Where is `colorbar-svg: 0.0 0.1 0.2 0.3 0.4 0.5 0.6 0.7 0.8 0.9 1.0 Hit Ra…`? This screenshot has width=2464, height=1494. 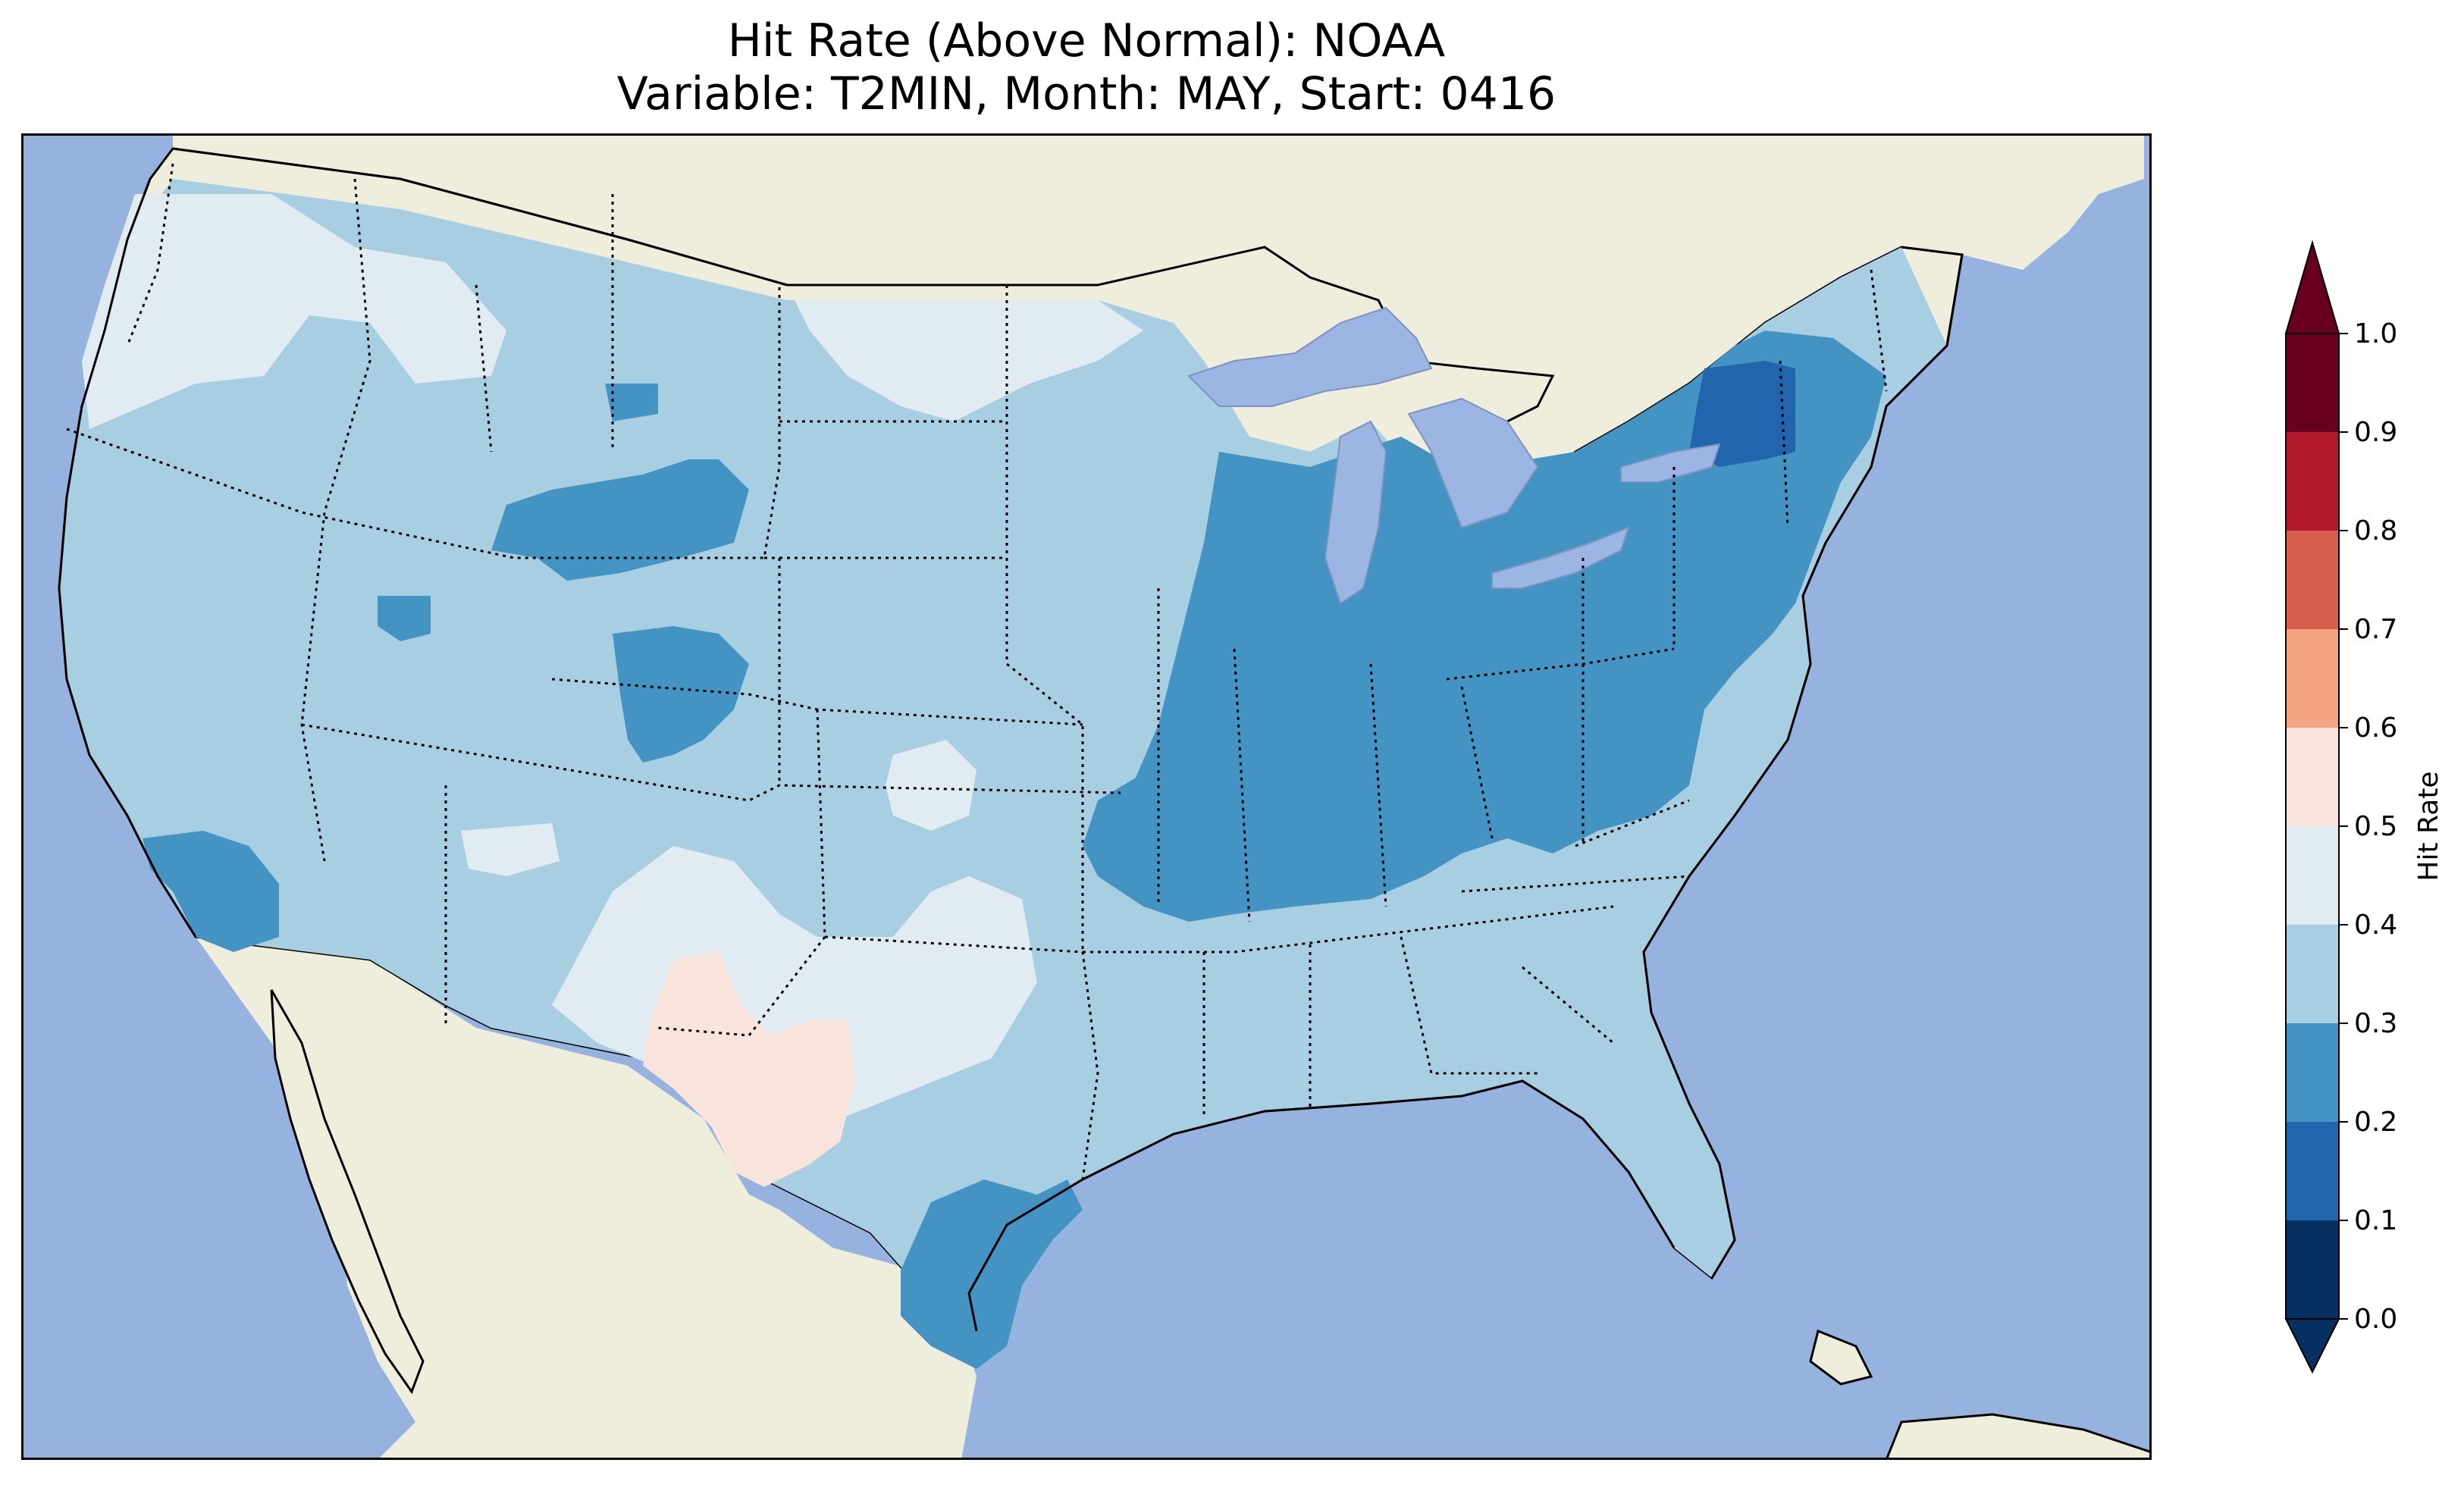
colorbar-svg: 0.0 0.1 0.2 0.3 0.4 0.5 0.6 0.7 0.8 0.9 1.0 Hit Ra… is located at coordinates (2364, 807).